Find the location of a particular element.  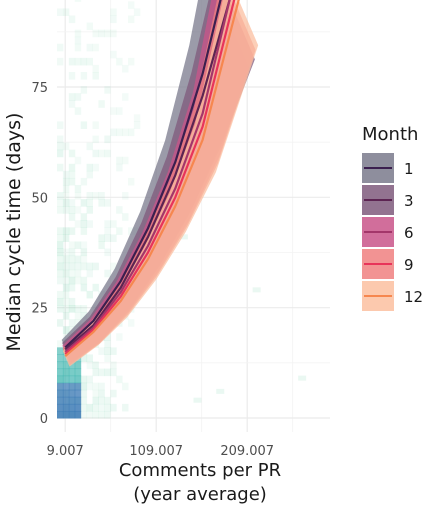

legend: Month 1 3 6 9 12 is located at coordinates (392, 217).